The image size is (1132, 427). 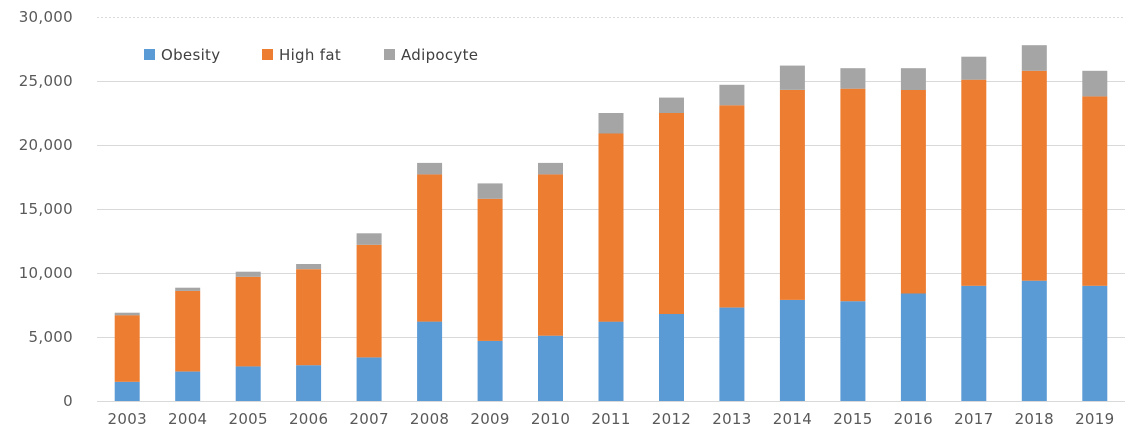 What do you see at coordinates (1094, 418) in the screenshot?
I see `x-tick-label: 2019` at bounding box center [1094, 418].